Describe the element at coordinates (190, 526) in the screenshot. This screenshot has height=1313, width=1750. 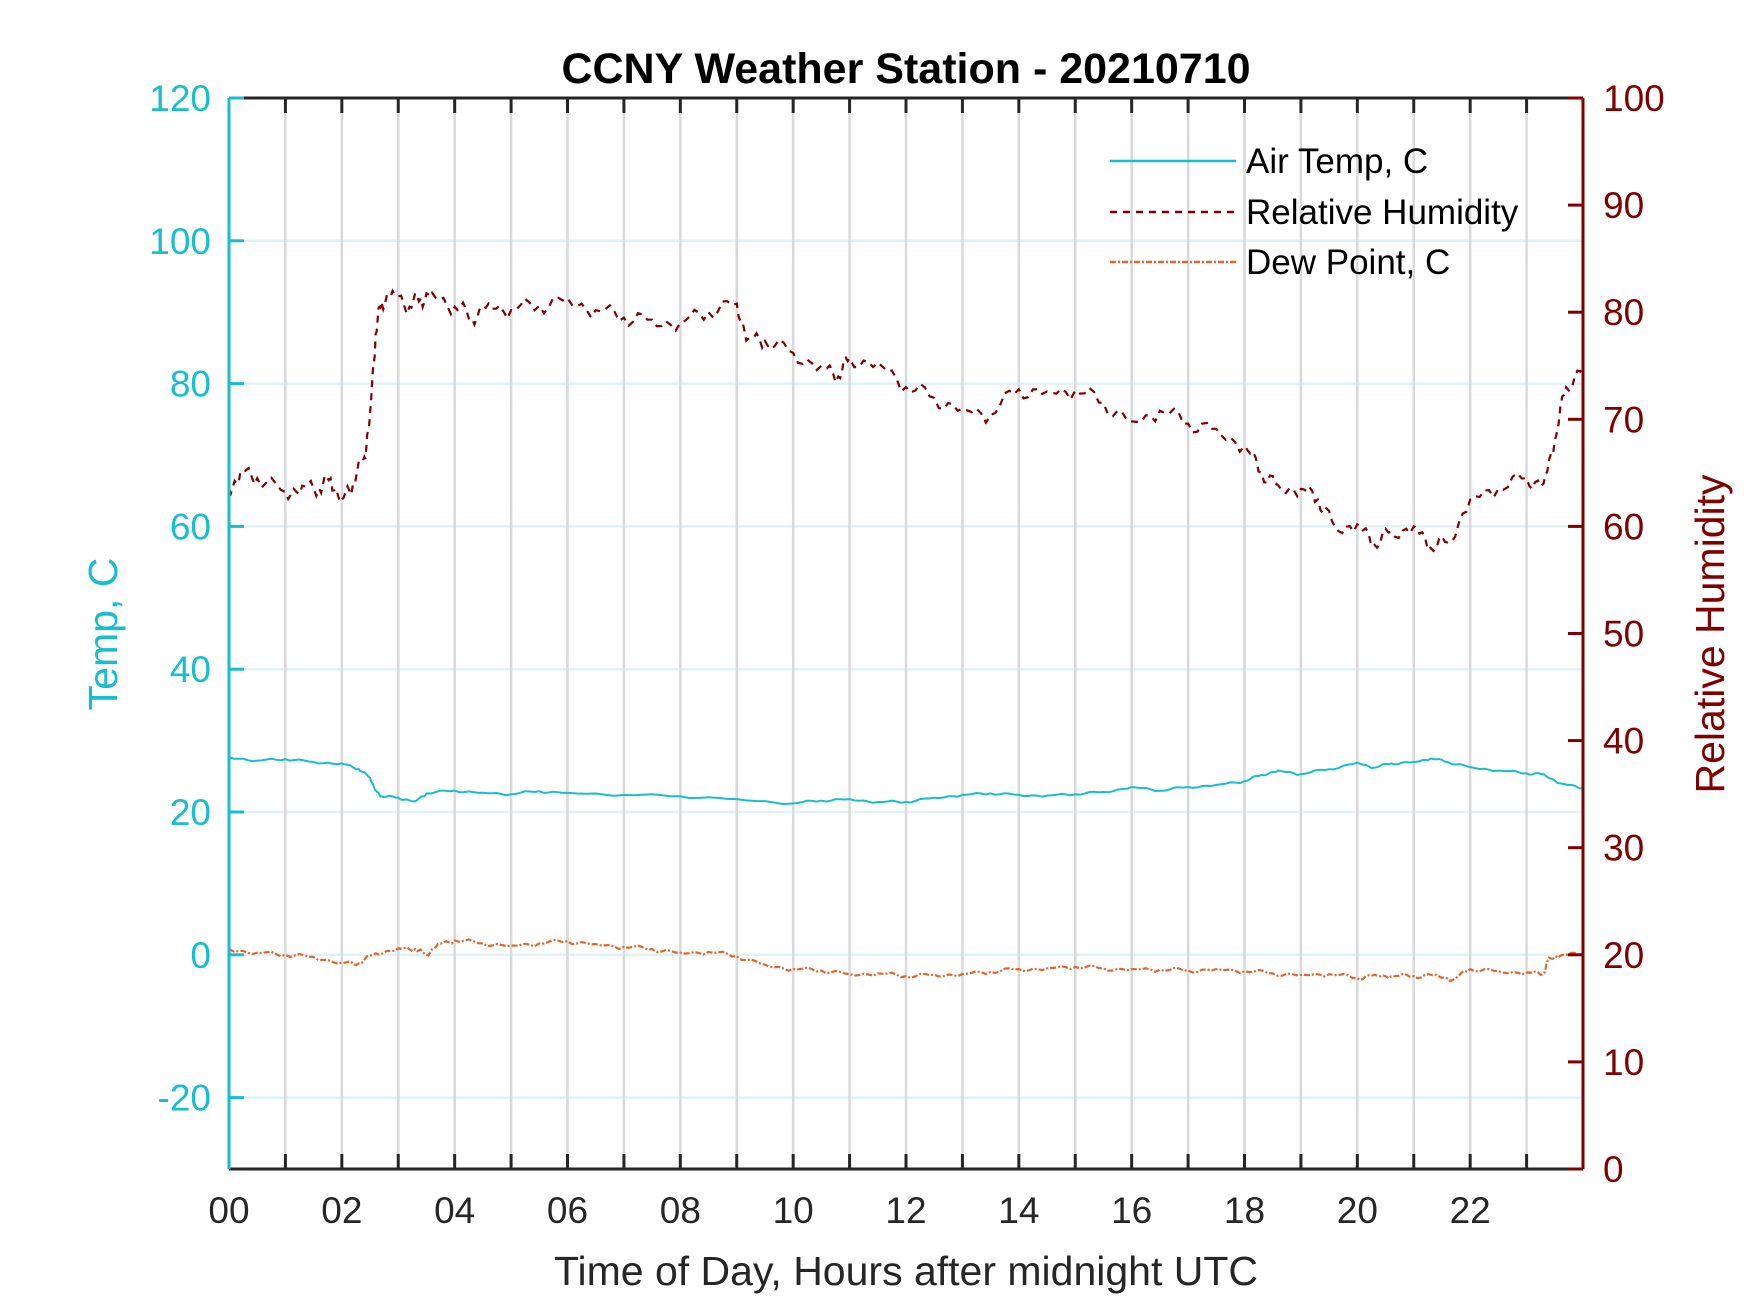
I see `y-left-tick-label: 60` at that location.